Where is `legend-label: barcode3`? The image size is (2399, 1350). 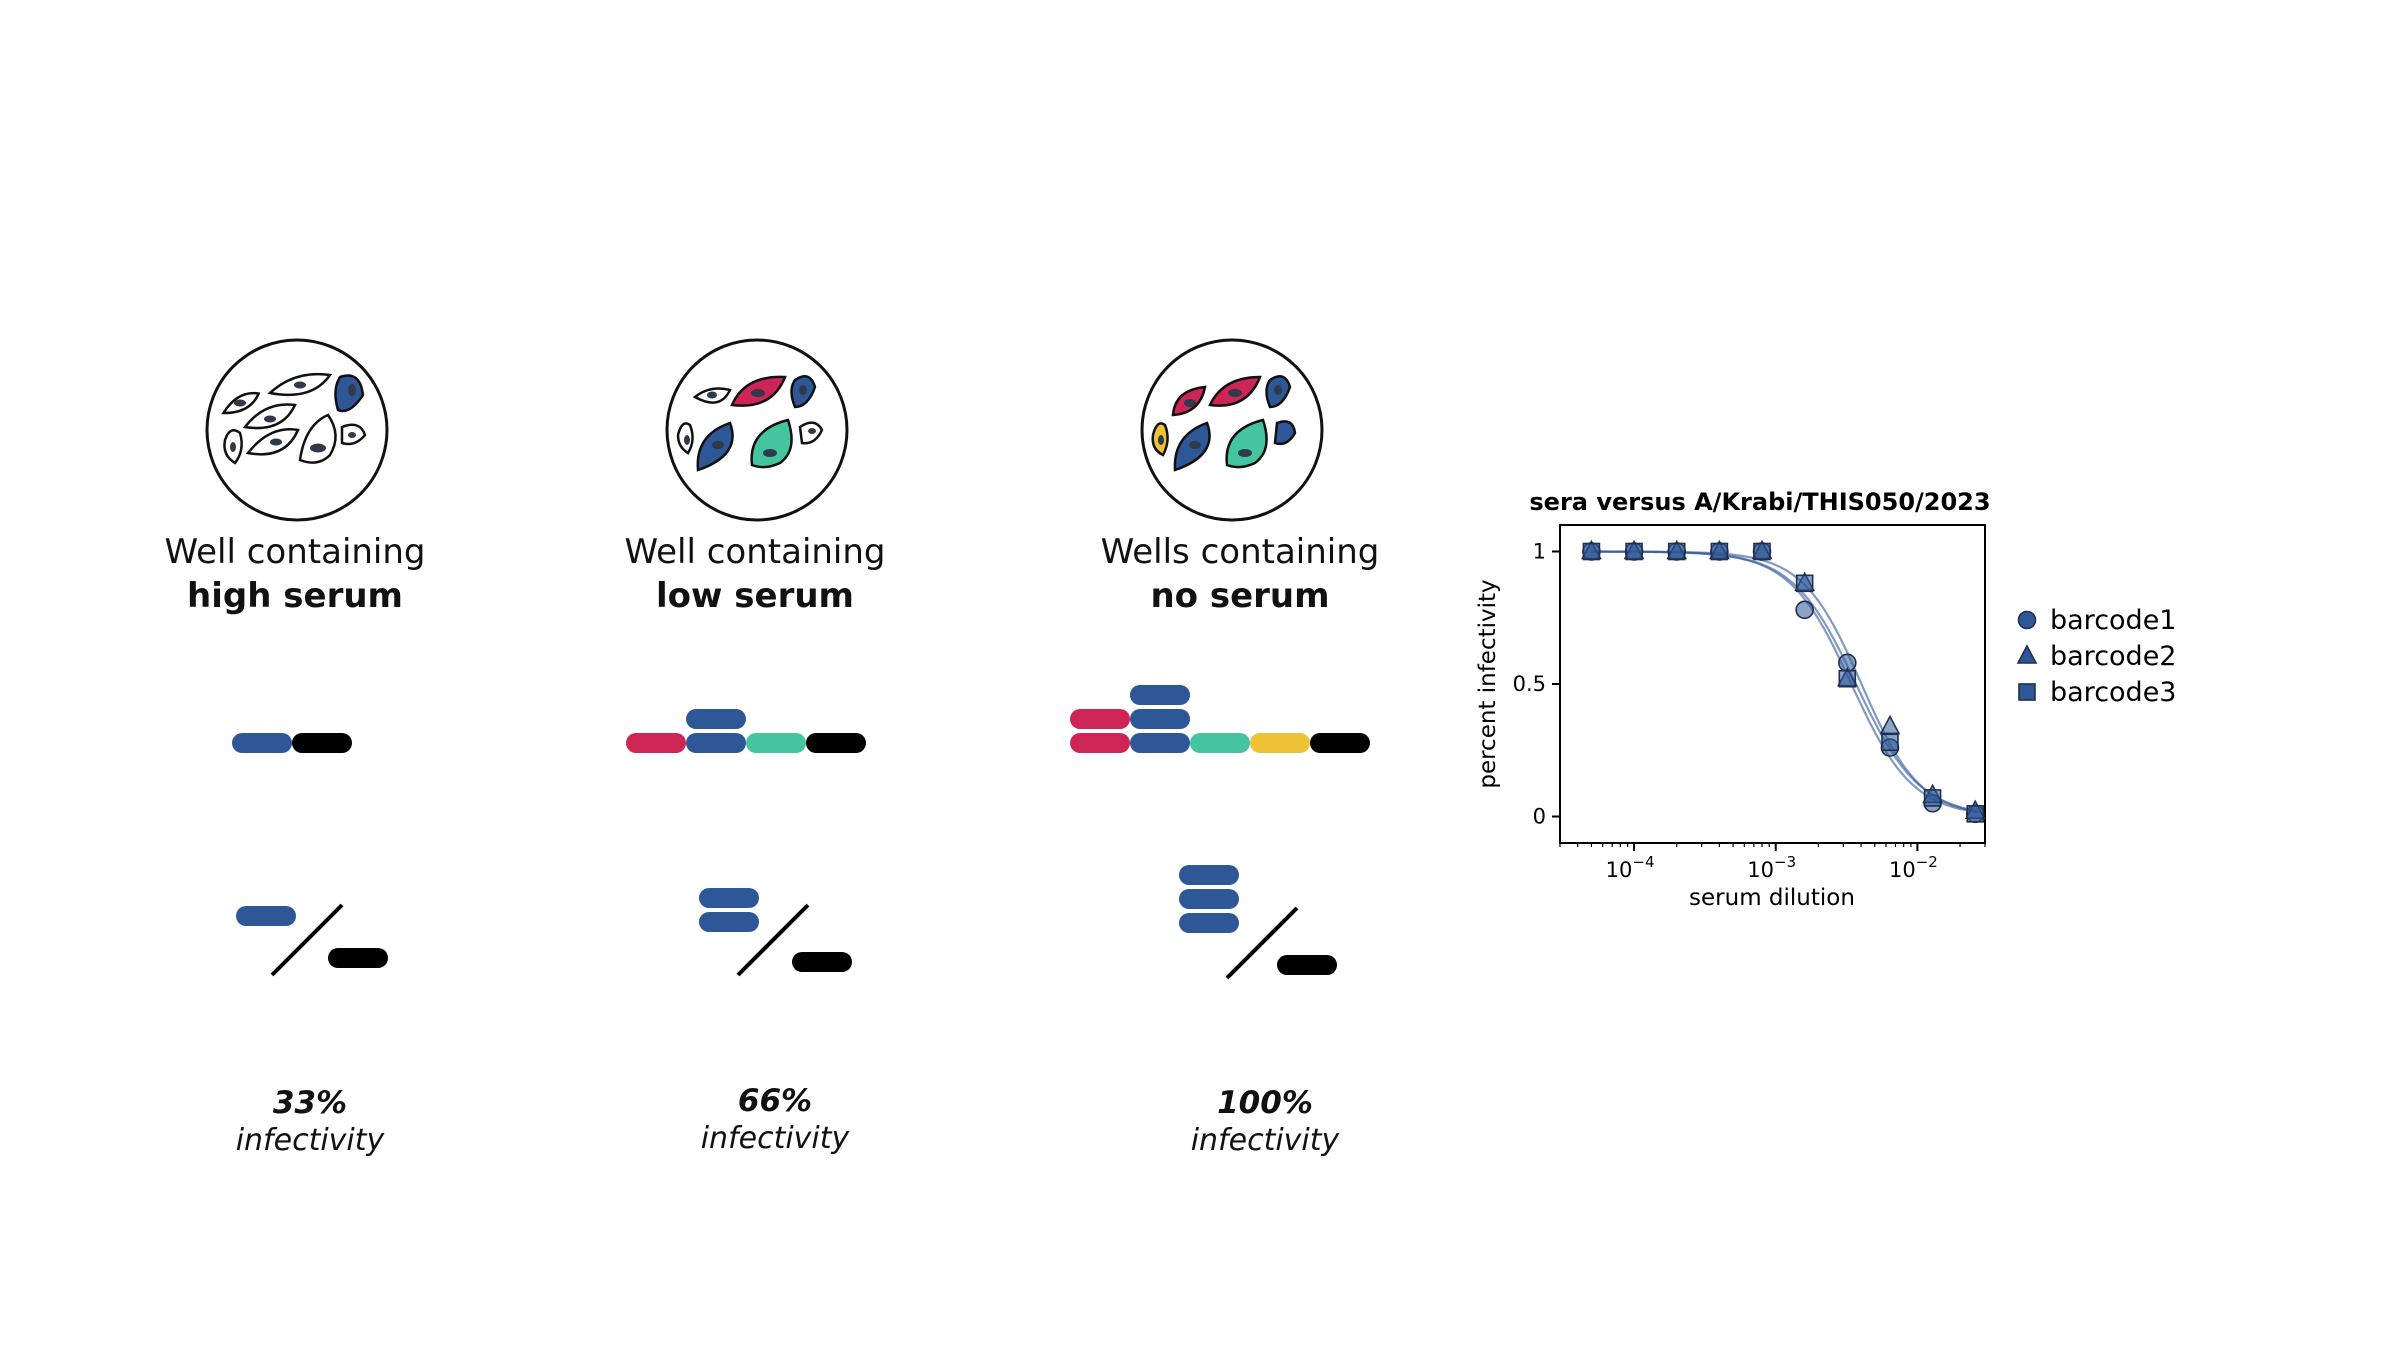 legend-label: barcode3 is located at coordinates (2113, 692).